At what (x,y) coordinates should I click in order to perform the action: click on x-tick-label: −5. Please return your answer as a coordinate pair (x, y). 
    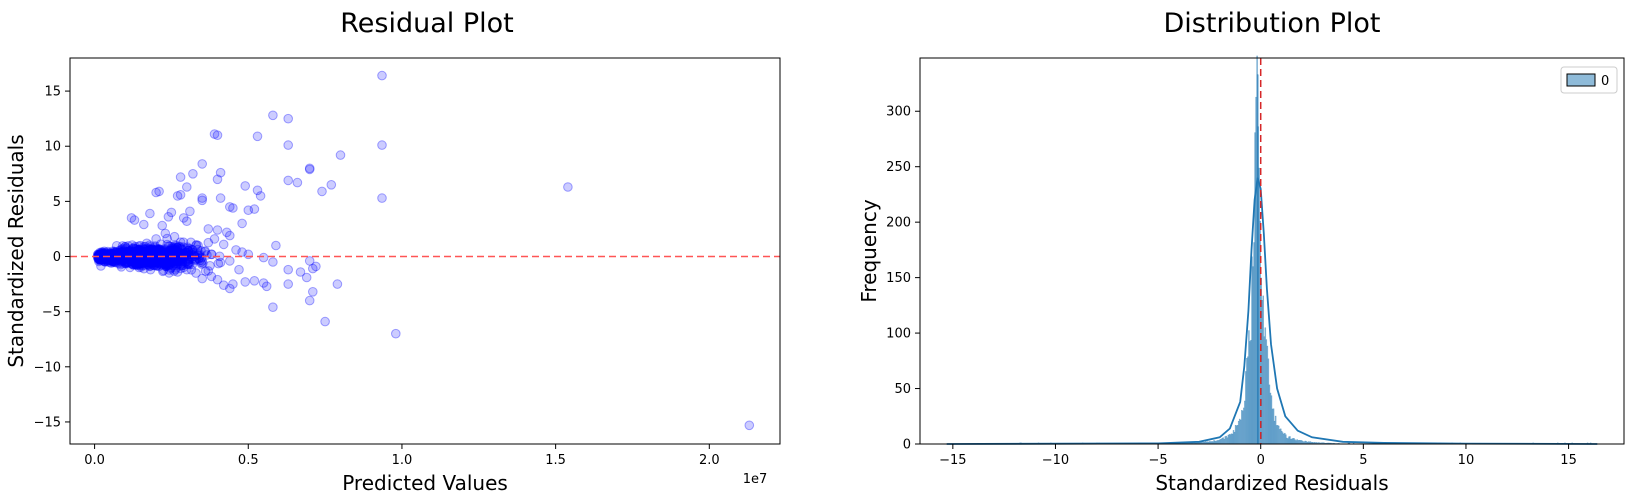
    Looking at the image, I should click on (1158, 460).